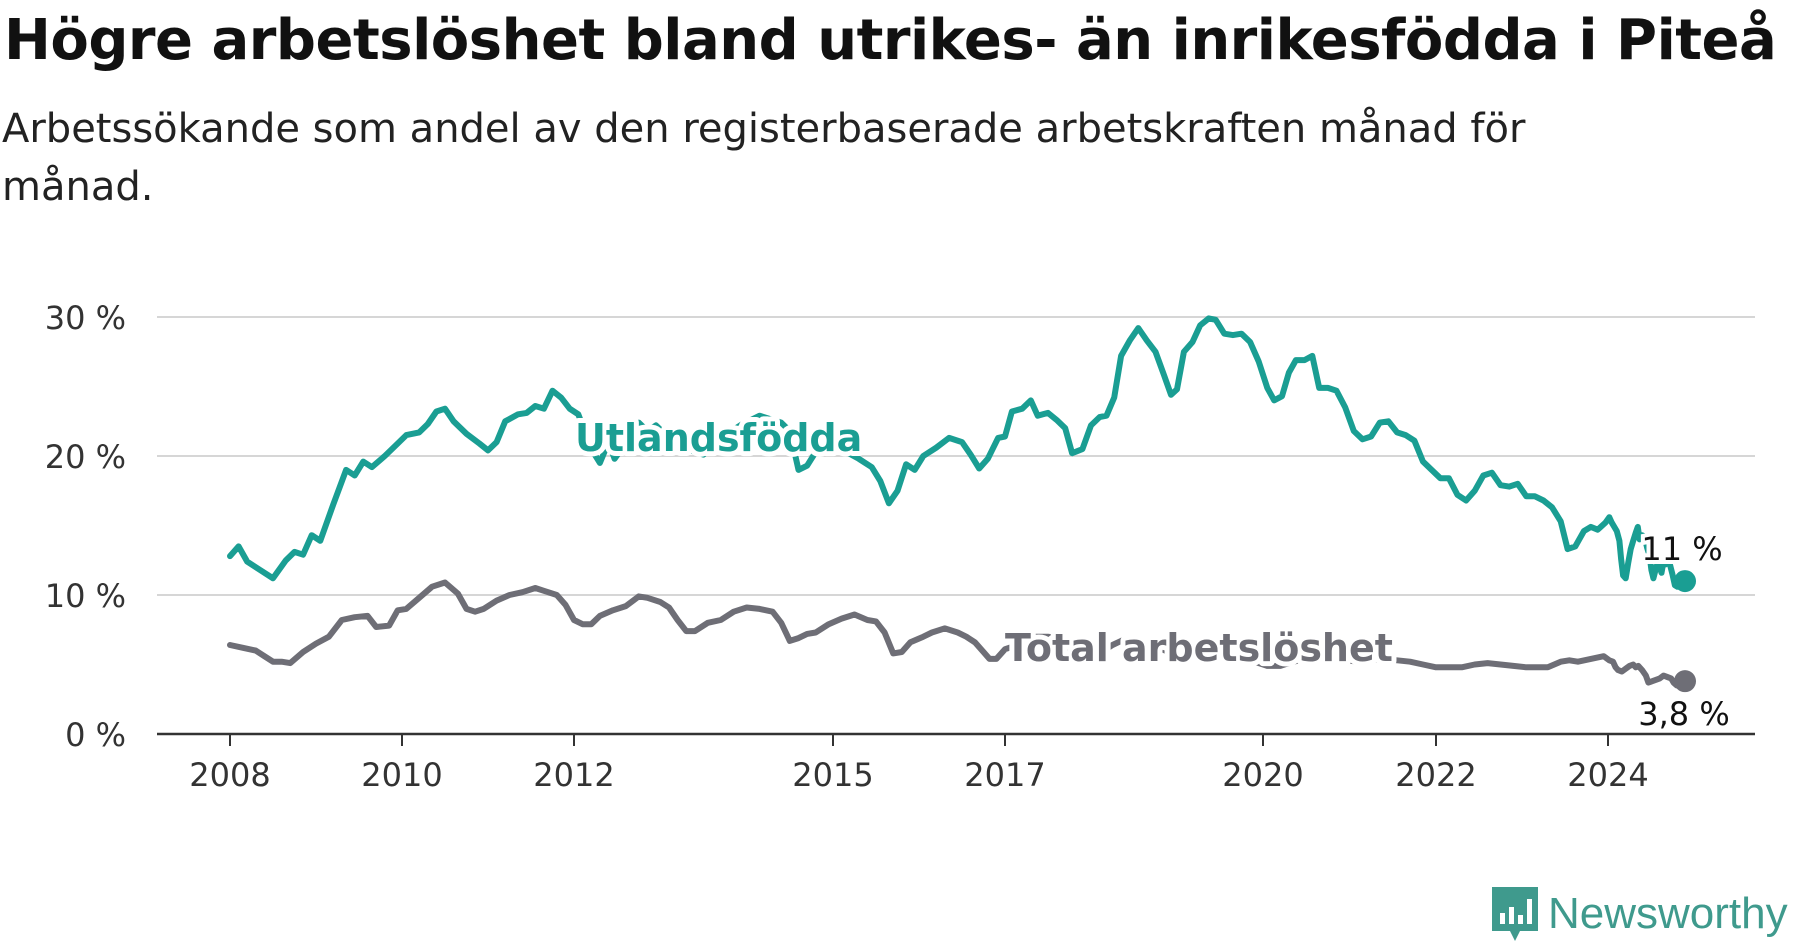 The width and height of the screenshot is (1800, 948). I want to click on newsworthy-logo-text: Newsworthy, so click(1668, 913).